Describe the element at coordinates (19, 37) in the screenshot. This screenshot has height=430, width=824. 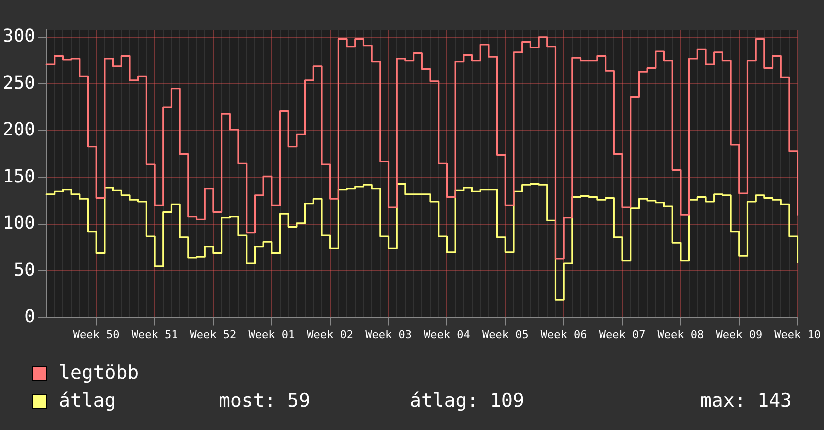
I see `y-tick-label: 300` at that location.